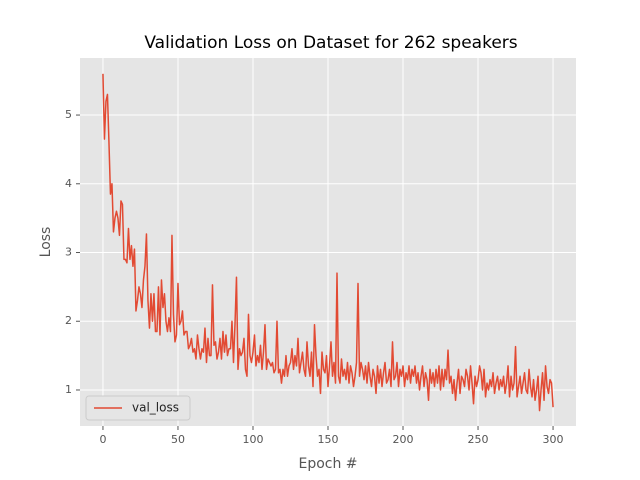 Image resolution: width=640 pixels, height=480 pixels. I want to click on x-tick-label: 50, so click(178, 439).